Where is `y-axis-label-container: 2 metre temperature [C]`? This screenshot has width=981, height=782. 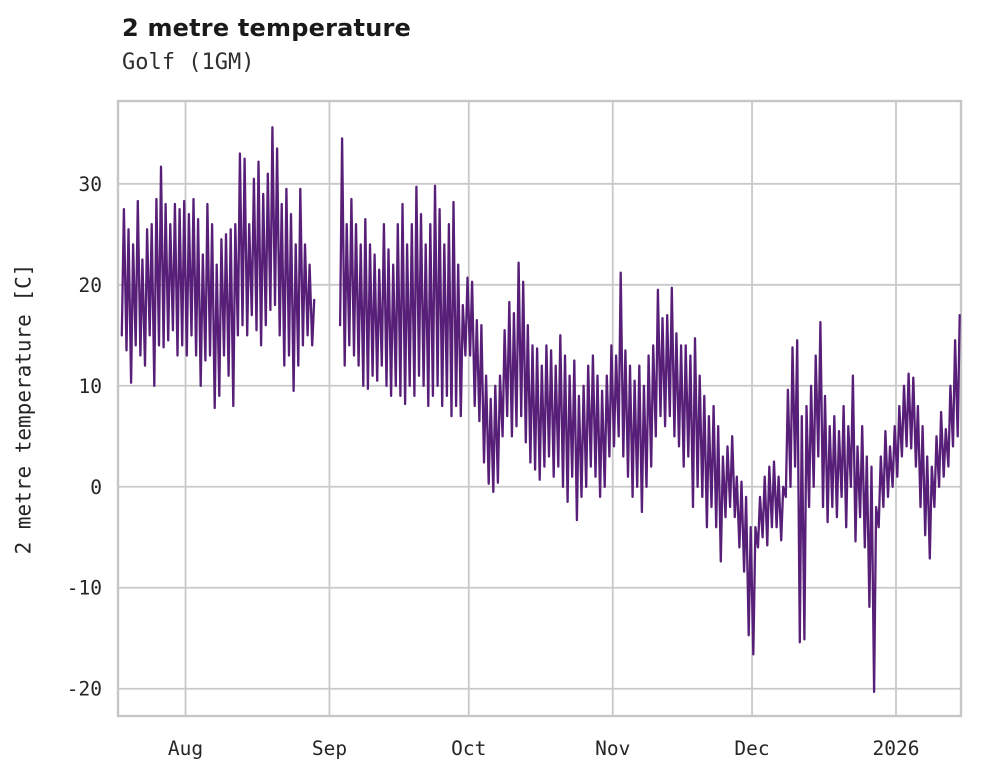
y-axis-label-container: 2 metre temperature [C] is located at coordinates (23, 408).